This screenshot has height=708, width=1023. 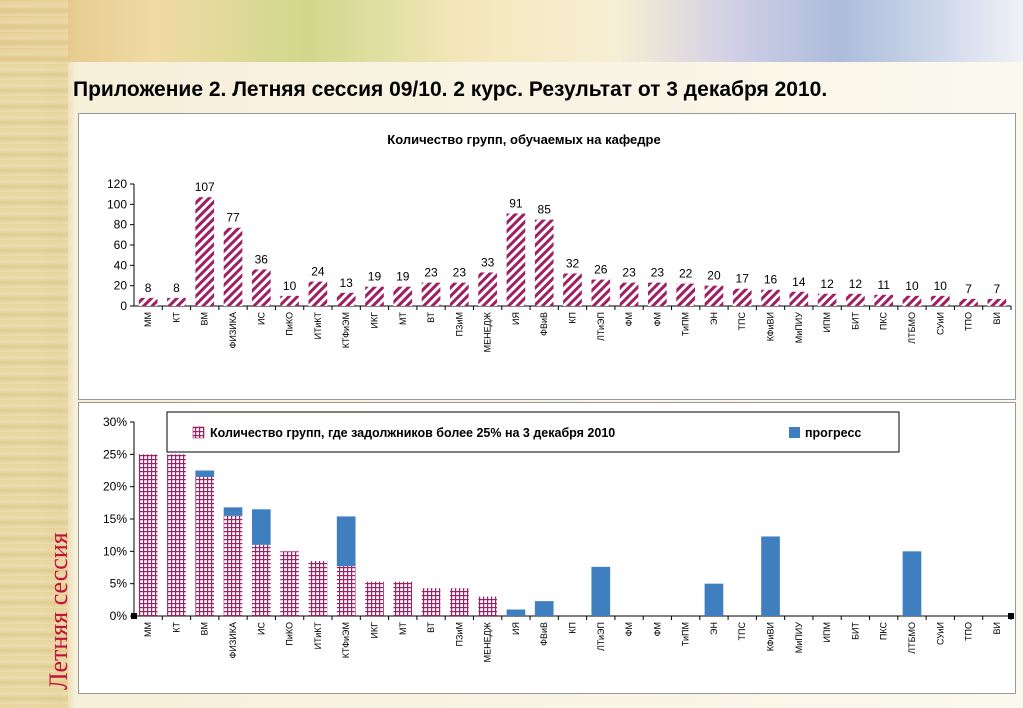 What do you see at coordinates (346, 330) in the screenshot?
I see `x-tick-label: КТФиЭМ` at bounding box center [346, 330].